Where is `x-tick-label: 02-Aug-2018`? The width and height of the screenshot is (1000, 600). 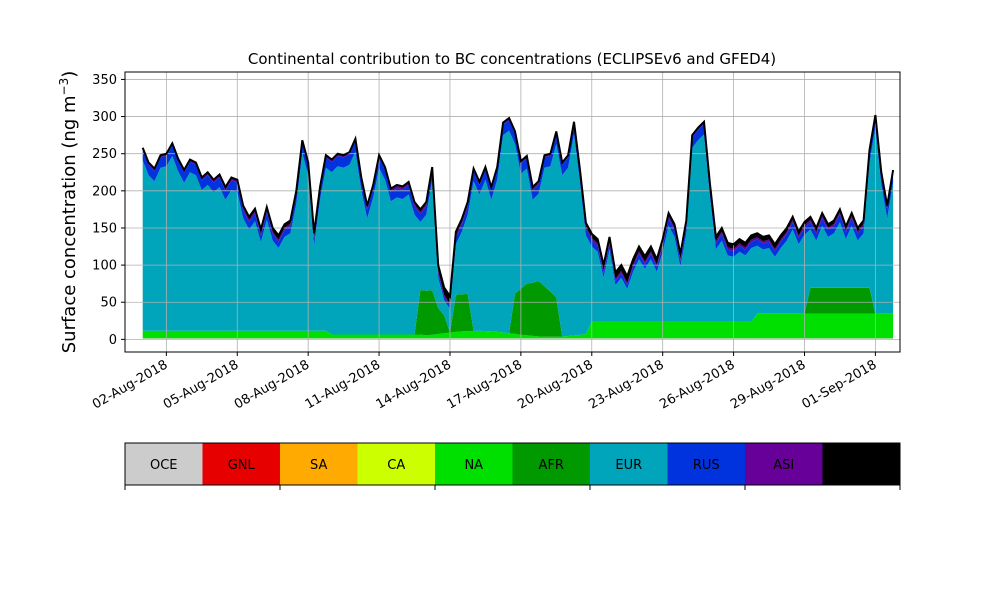 x-tick-label: 02-Aug-2018 is located at coordinates (130, 384).